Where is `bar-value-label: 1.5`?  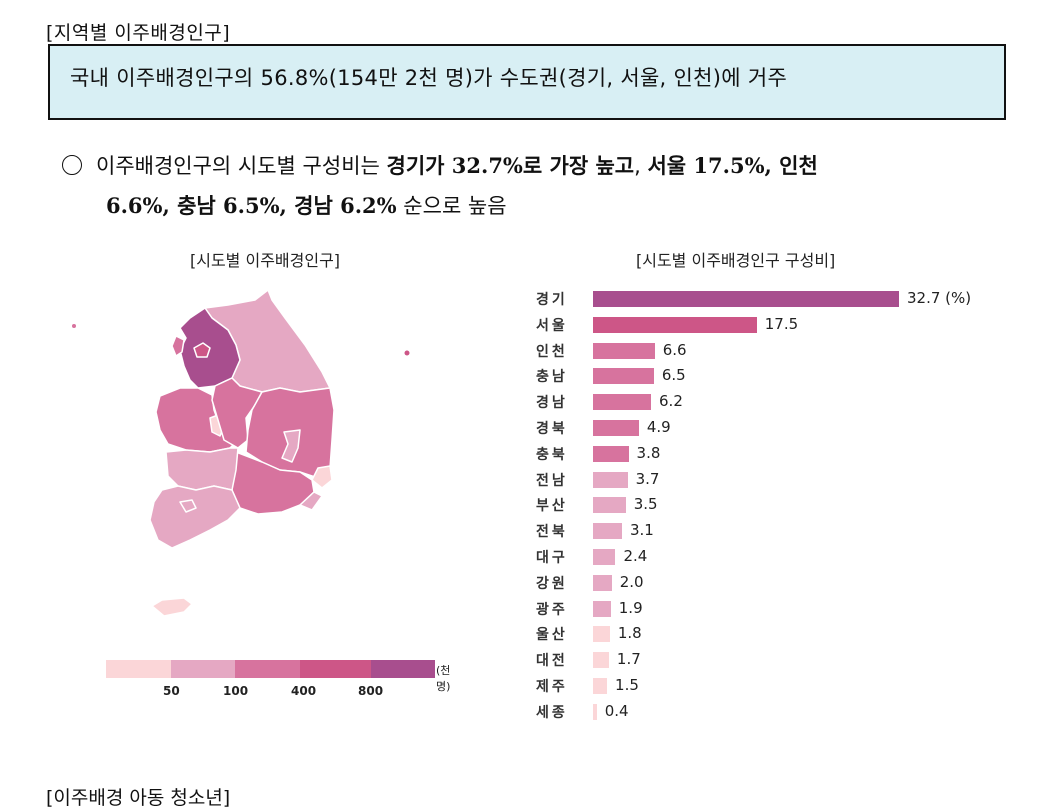
bar-value-label: 1.5 is located at coordinates (627, 685).